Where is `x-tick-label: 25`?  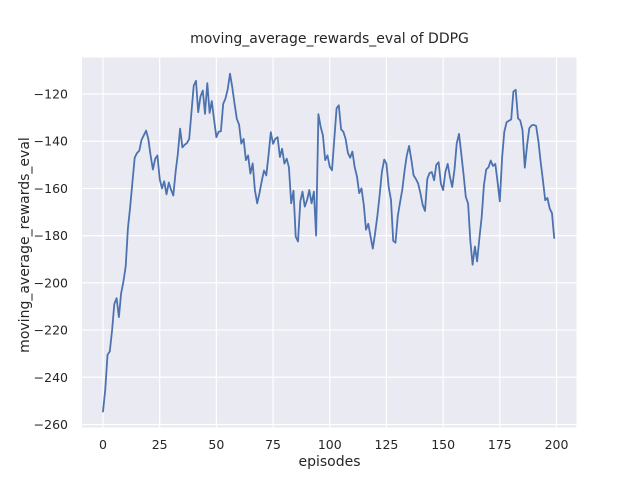 x-tick-label: 25 is located at coordinates (160, 444).